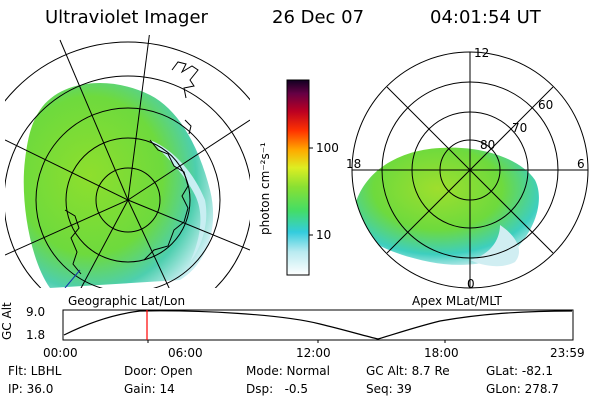 This screenshot has width=600, height=400. Describe the element at coordinates (354, 164) in the screenshot. I see `mlt-label-18: 18` at that location.